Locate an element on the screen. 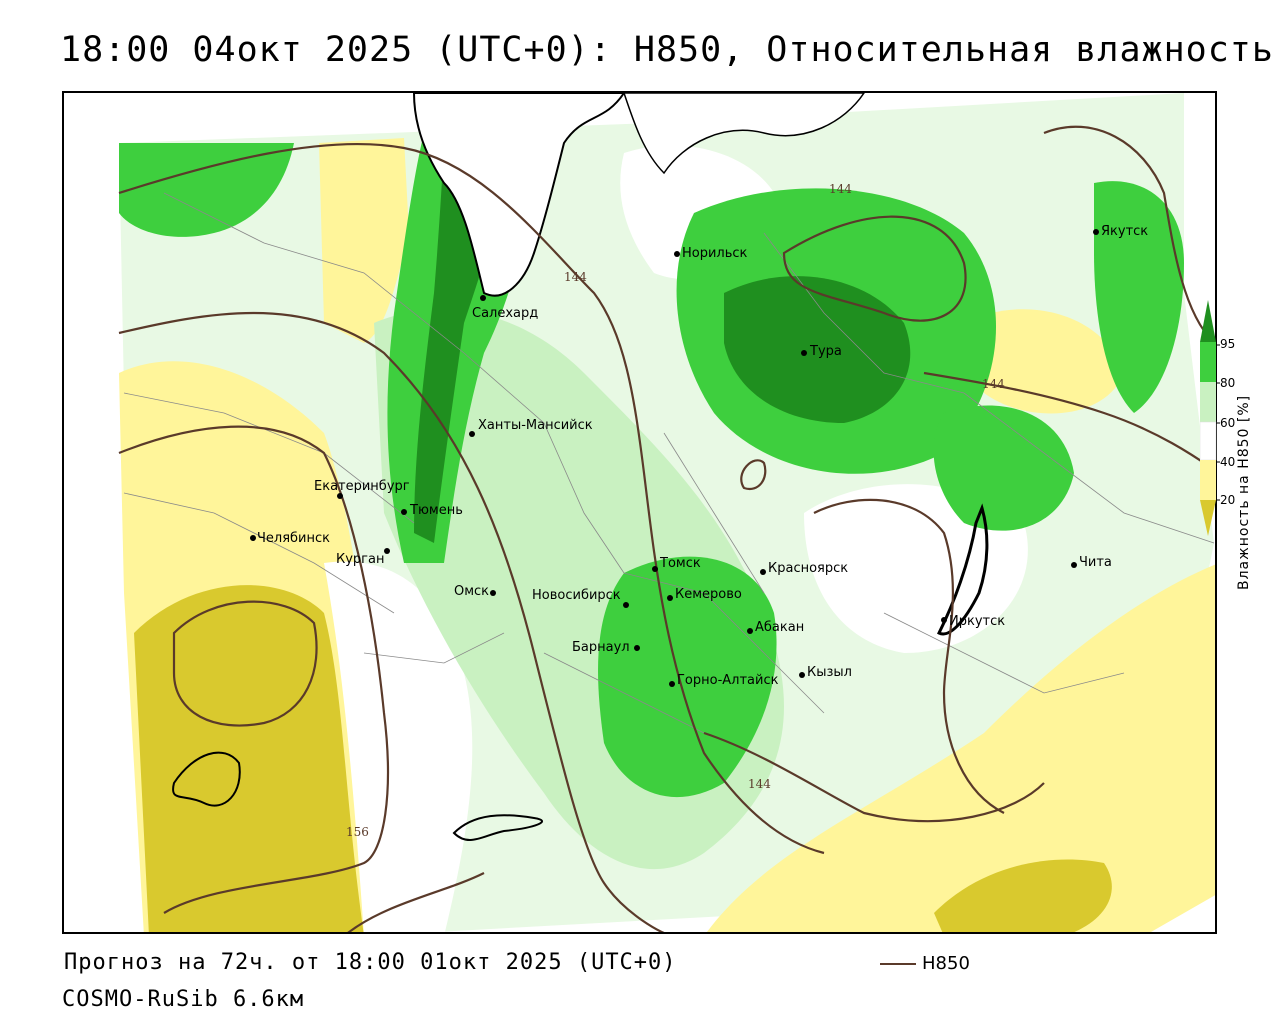 This screenshot has width=1280, height=1024. city-dot-khanty-mansiysk is located at coordinates (472, 434).